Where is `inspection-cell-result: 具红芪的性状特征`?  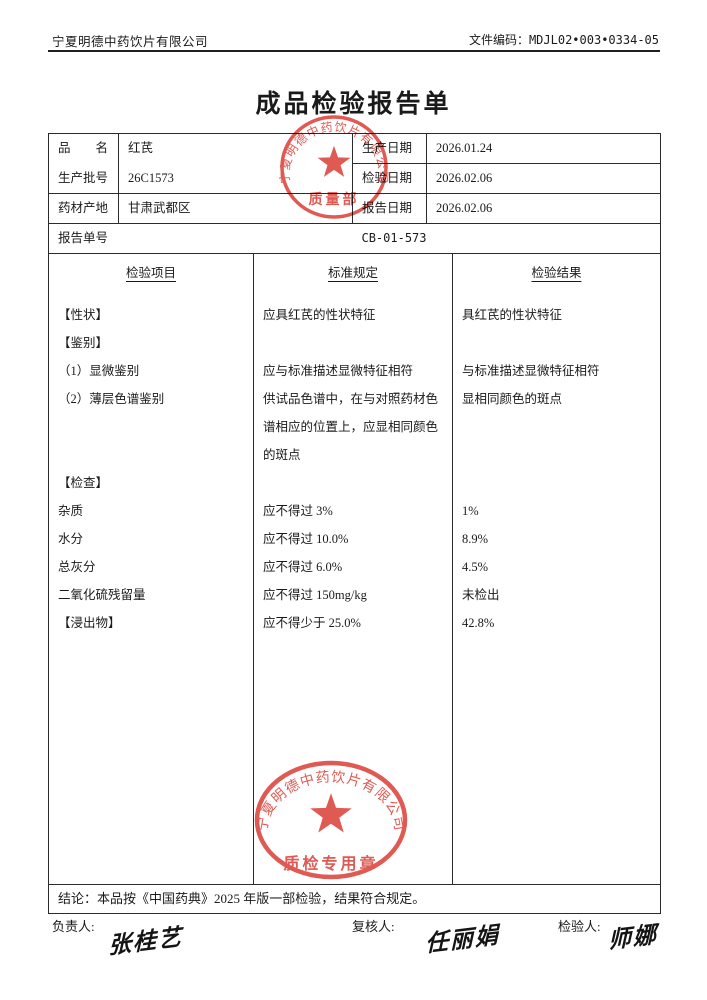 inspection-cell-result: 具红芪的性状特征 is located at coordinates (512, 315).